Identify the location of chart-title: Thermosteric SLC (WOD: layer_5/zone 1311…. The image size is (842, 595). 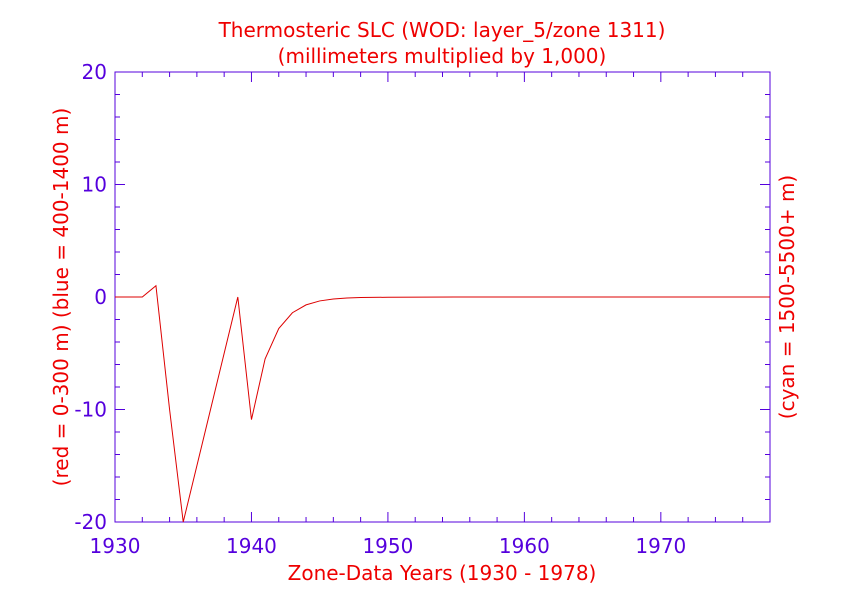
(442, 30).